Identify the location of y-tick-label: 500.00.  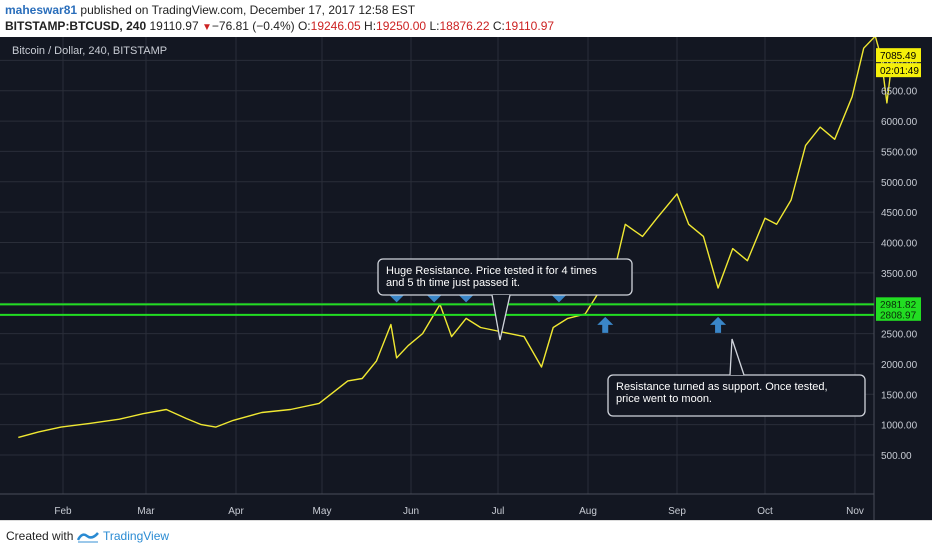
(896, 456).